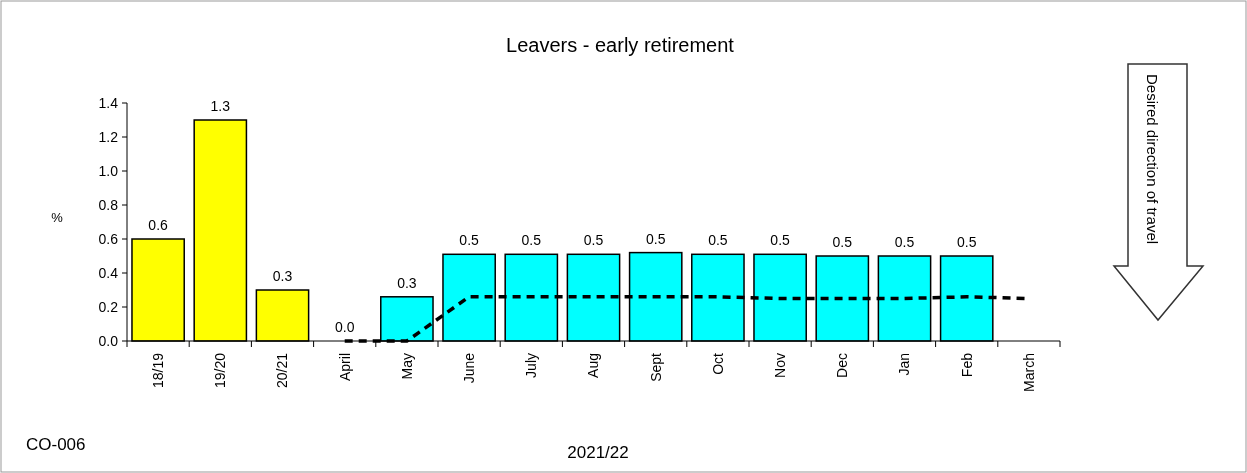  What do you see at coordinates (220, 370) in the screenshot?
I see `x-tick-label: 19/20` at bounding box center [220, 370].